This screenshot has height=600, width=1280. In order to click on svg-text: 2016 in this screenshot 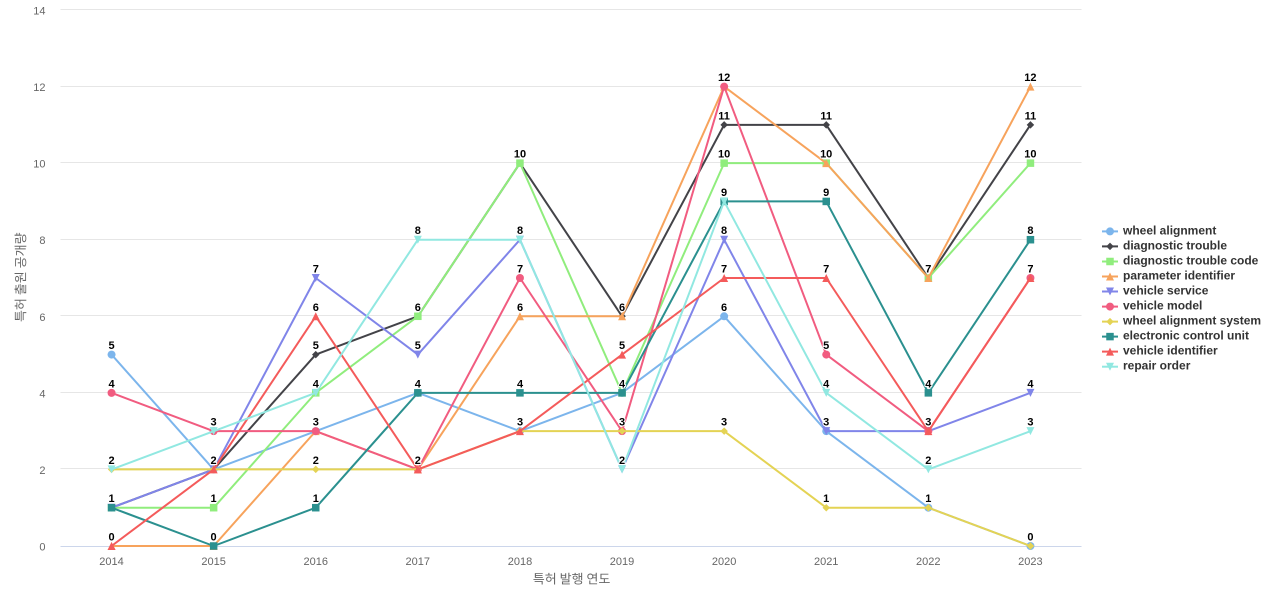, I will do `click(316, 562)`.